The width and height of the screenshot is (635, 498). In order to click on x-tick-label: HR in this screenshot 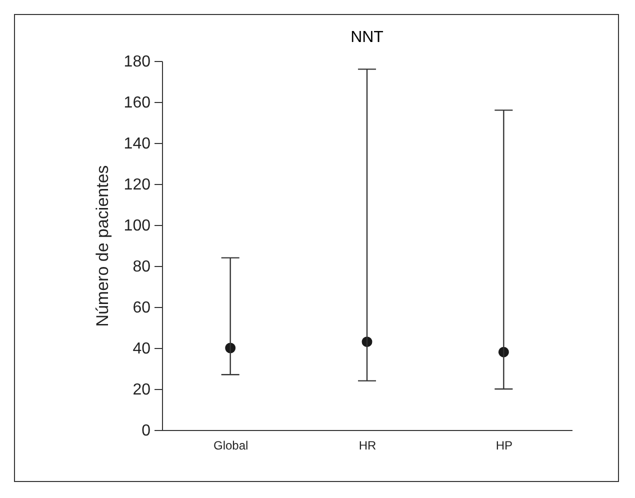, I will do `click(367, 445)`.